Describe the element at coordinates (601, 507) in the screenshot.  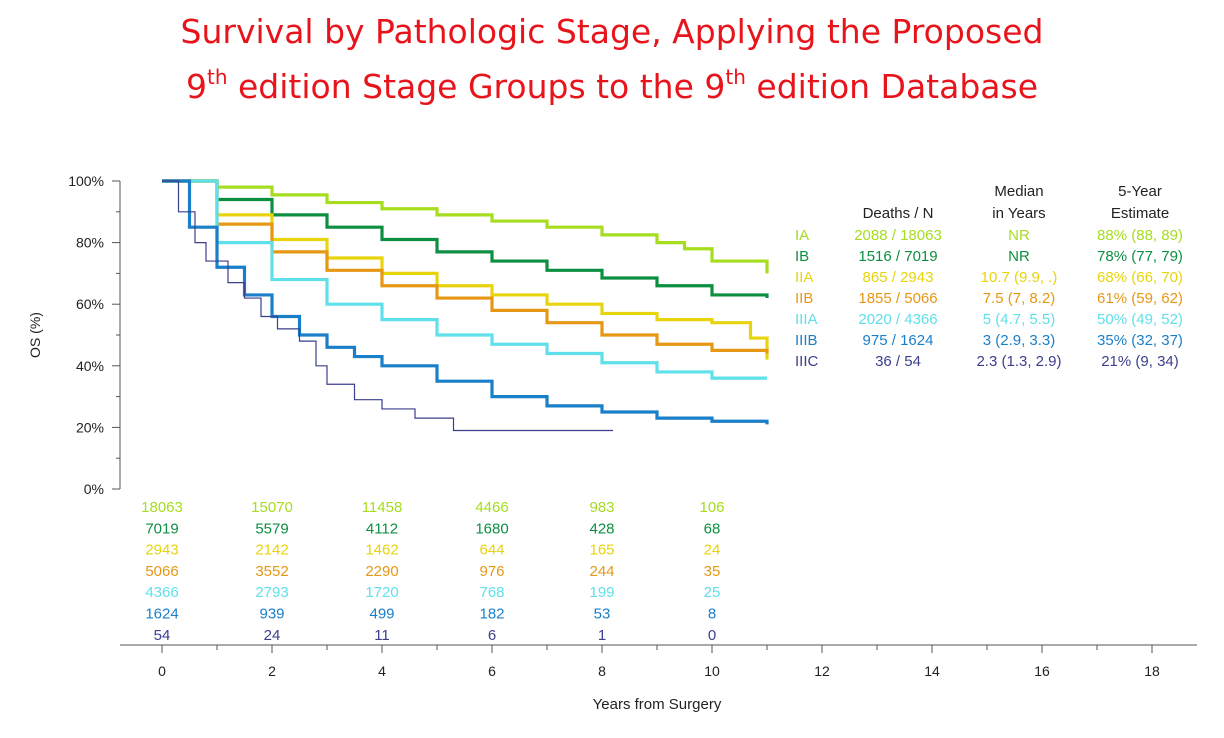
I see `at-risk-value: 983` at that location.